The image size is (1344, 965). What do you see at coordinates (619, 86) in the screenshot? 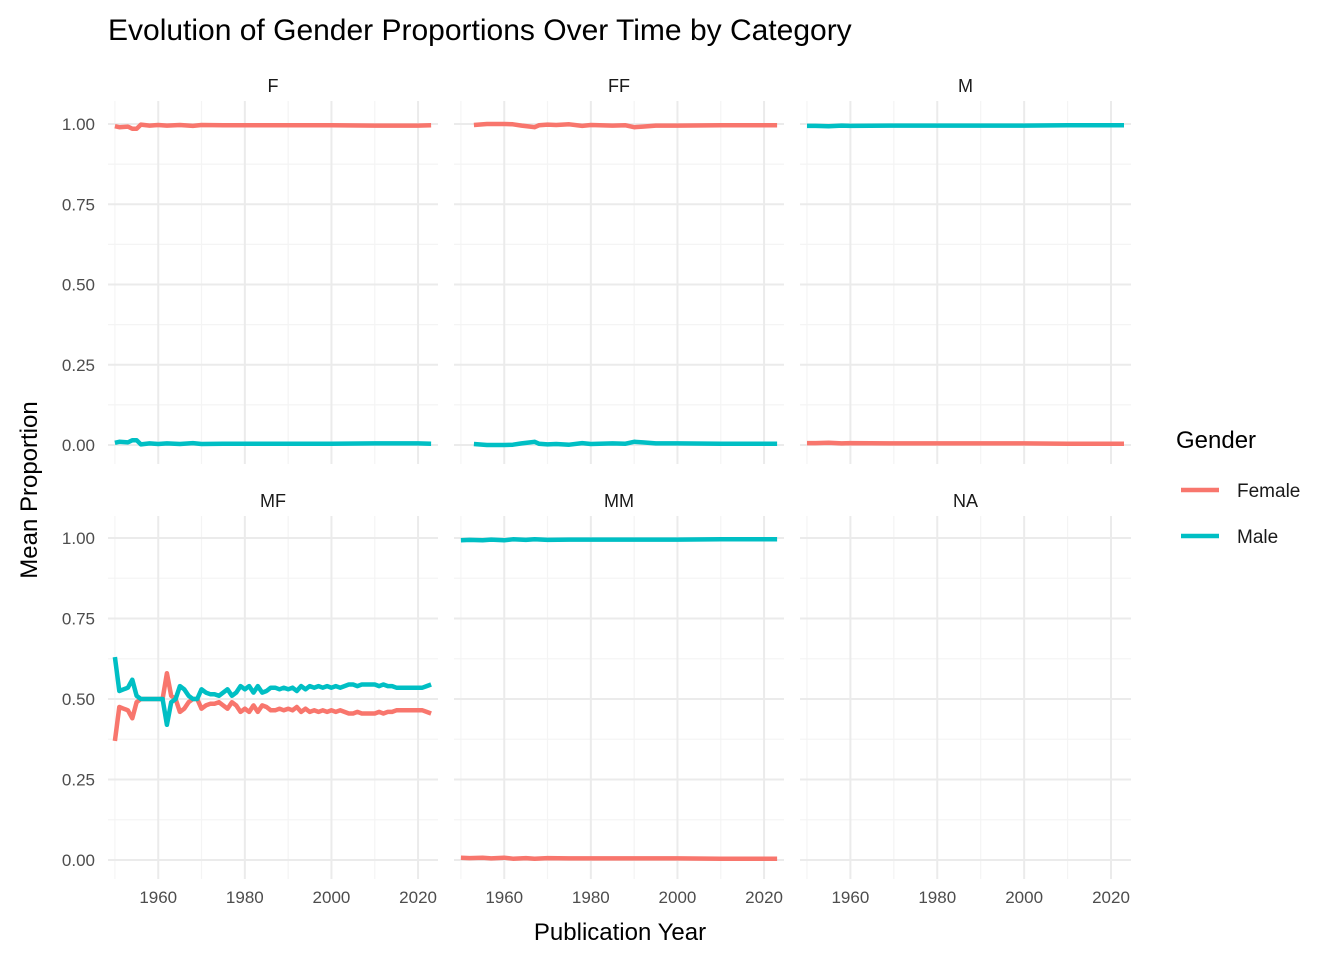
I see `facet-label-ff: FF` at bounding box center [619, 86].